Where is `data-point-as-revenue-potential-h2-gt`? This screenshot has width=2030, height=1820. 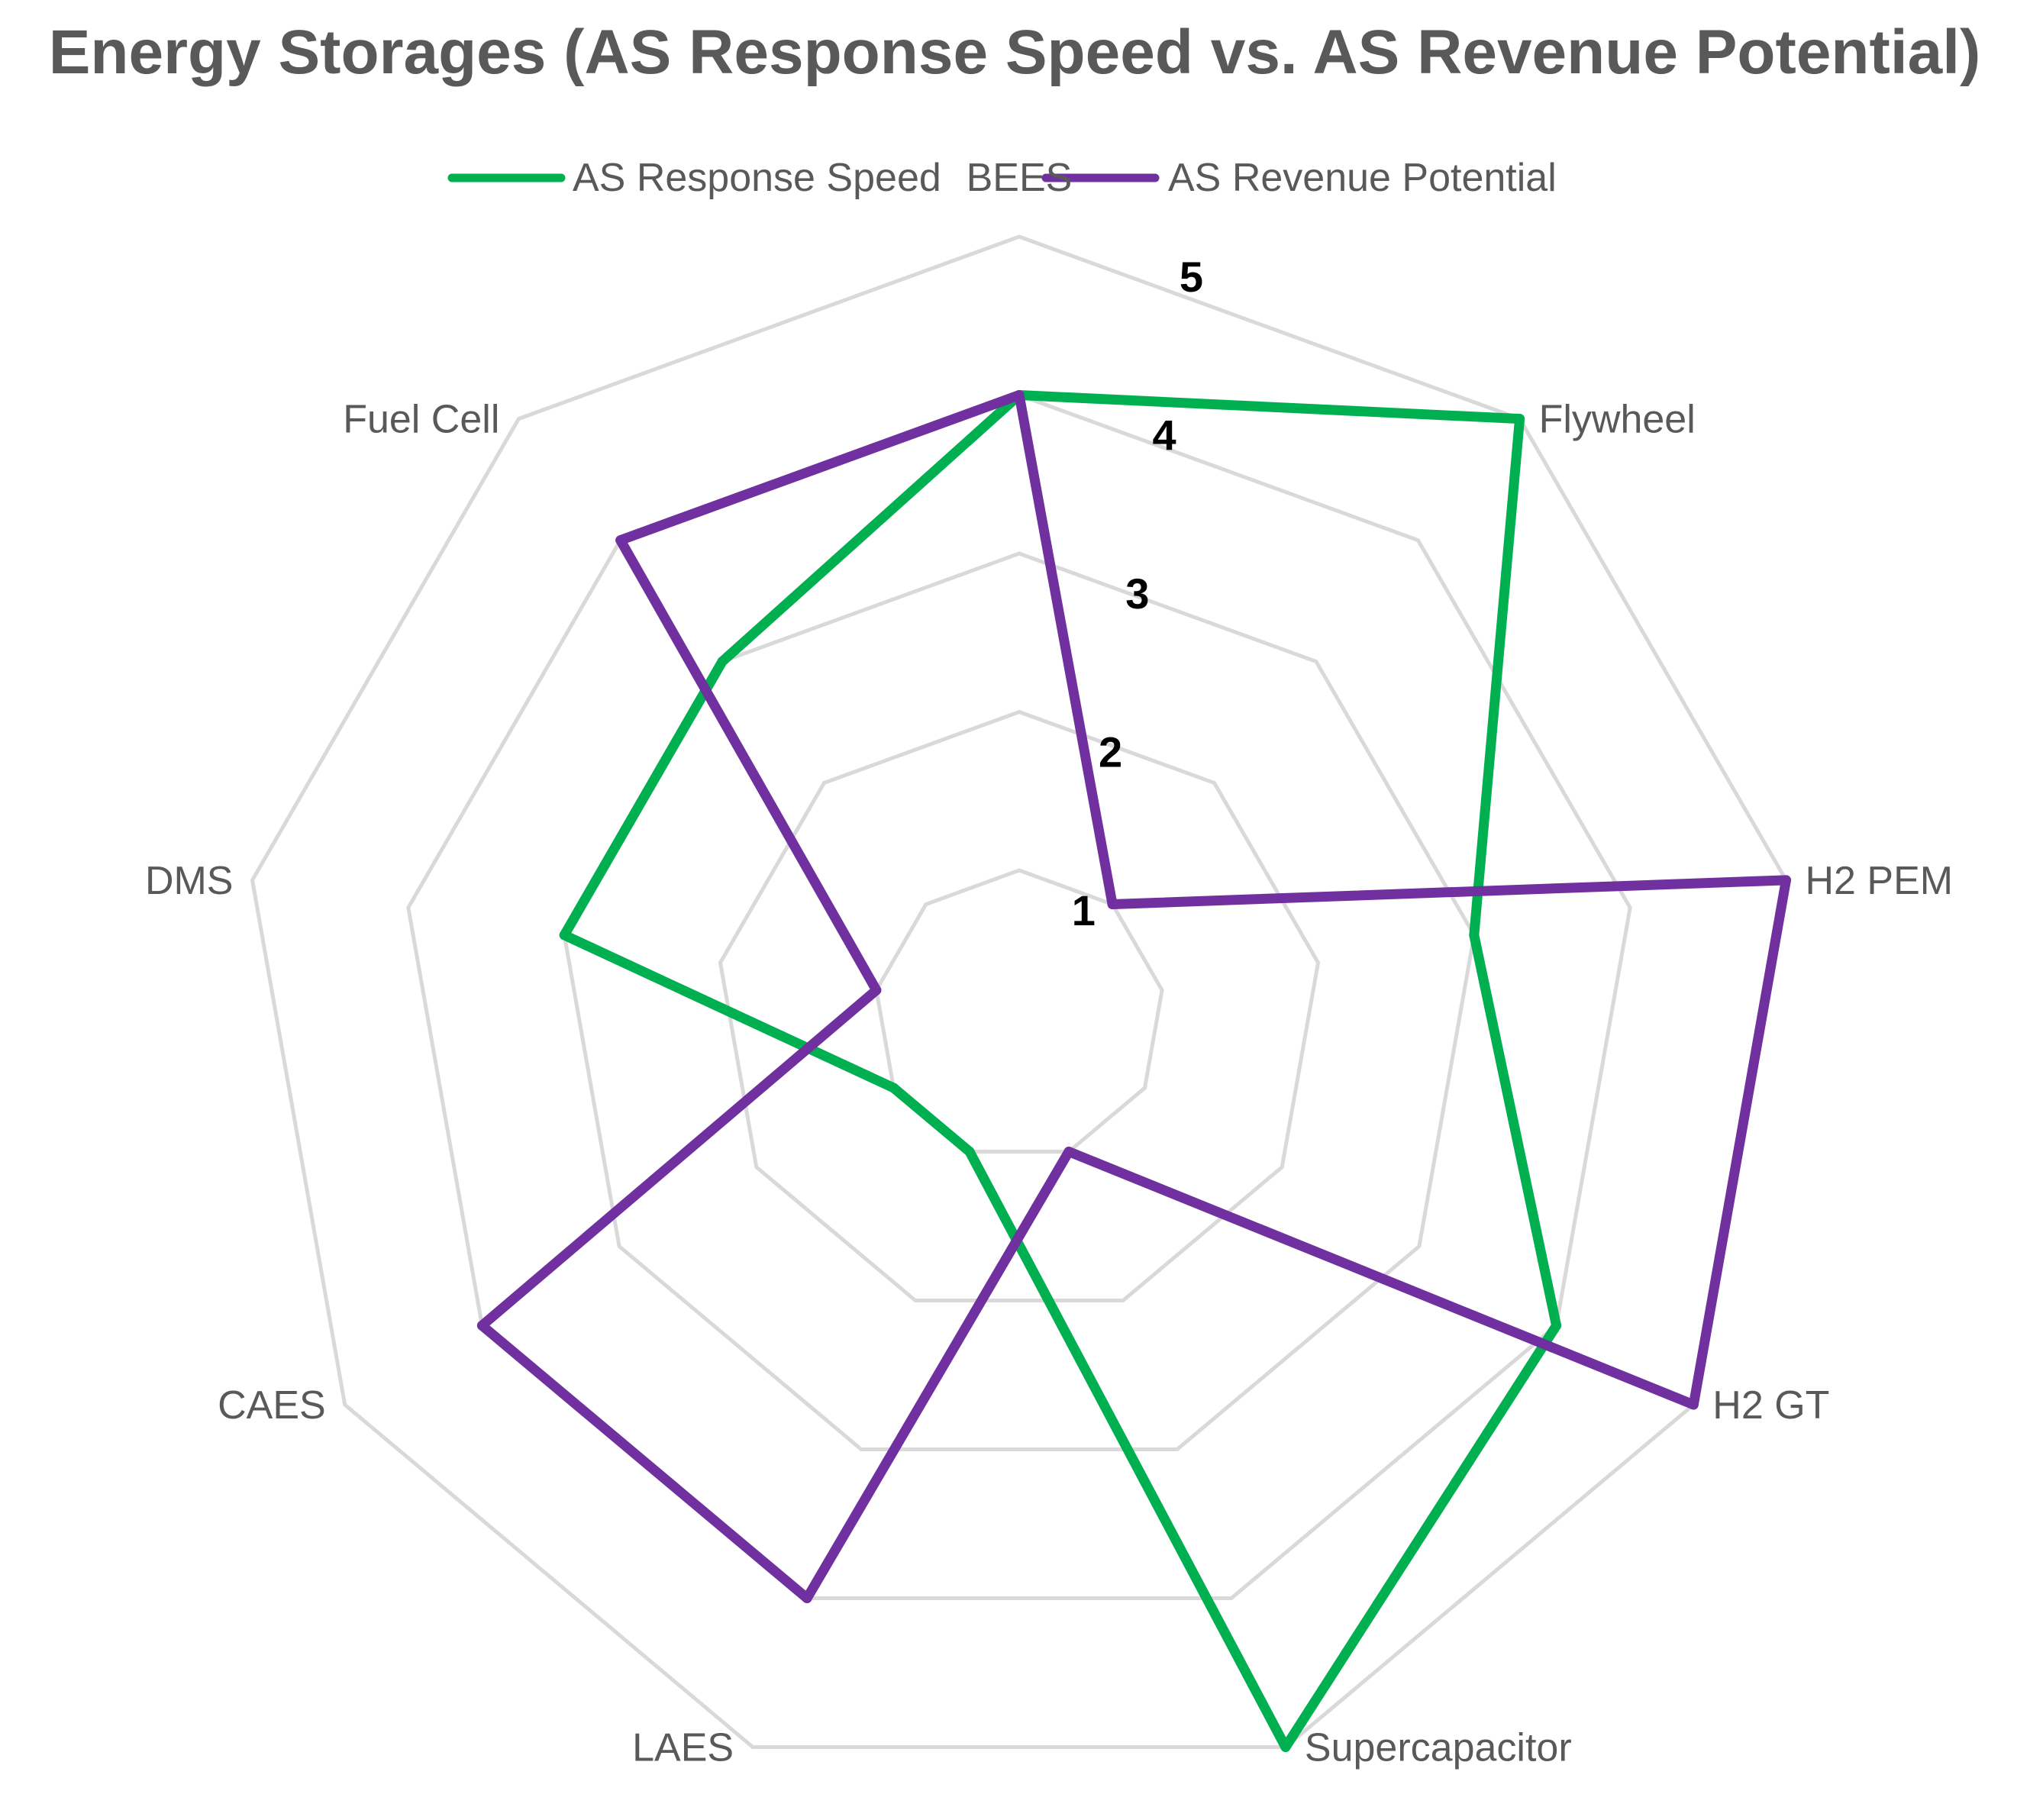 data-point-as-revenue-potential-h2-gt is located at coordinates (1694, 1404).